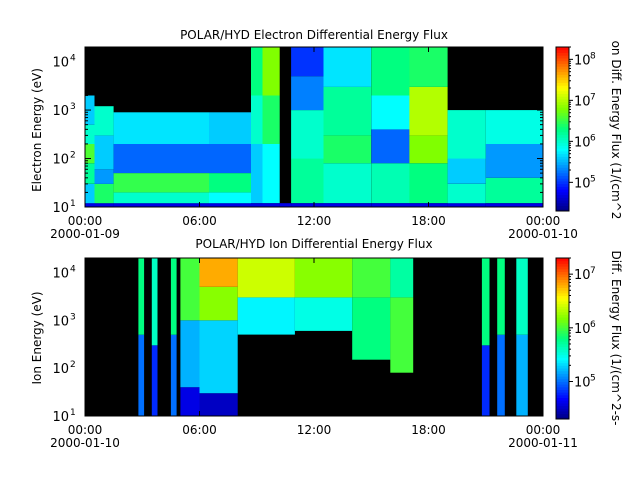 The height and width of the screenshot is (480, 640). I want to click on colorbar-tick-exponent: 6, so click(593, 325).